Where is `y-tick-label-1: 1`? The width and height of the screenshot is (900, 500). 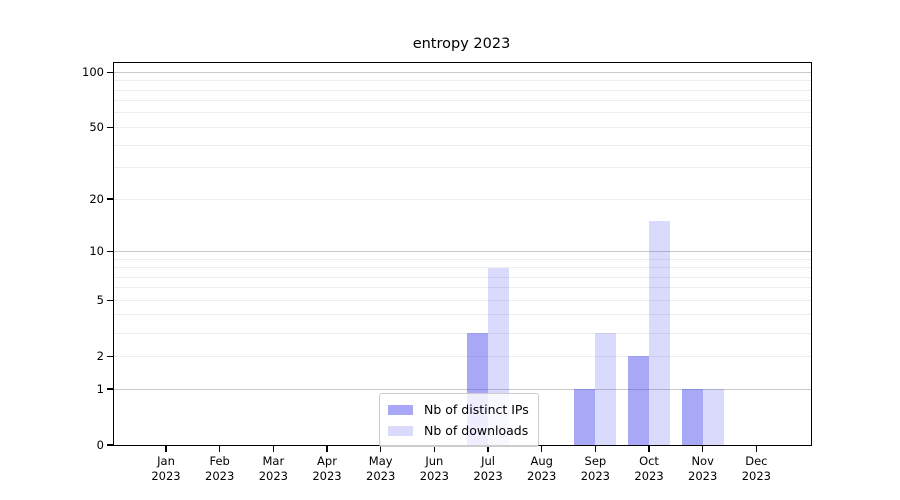 y-tick-label-1: 1 is located at coordinates (100, 389).